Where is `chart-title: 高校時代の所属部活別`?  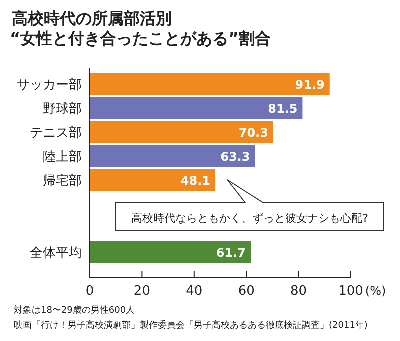
chart-title: 高校時代の所属部活別 is located at coordinates (92, 18).